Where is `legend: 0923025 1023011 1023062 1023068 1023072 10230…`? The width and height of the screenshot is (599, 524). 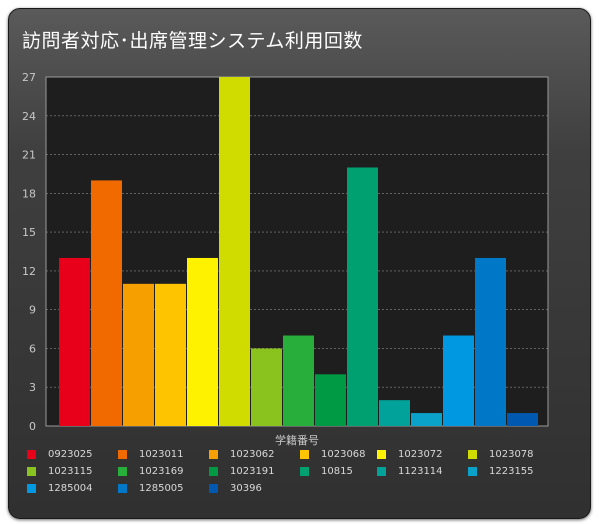
legend: 0923025 1023011 1023062 1023068 1023072 10230… is located at coordinates (299, 474).